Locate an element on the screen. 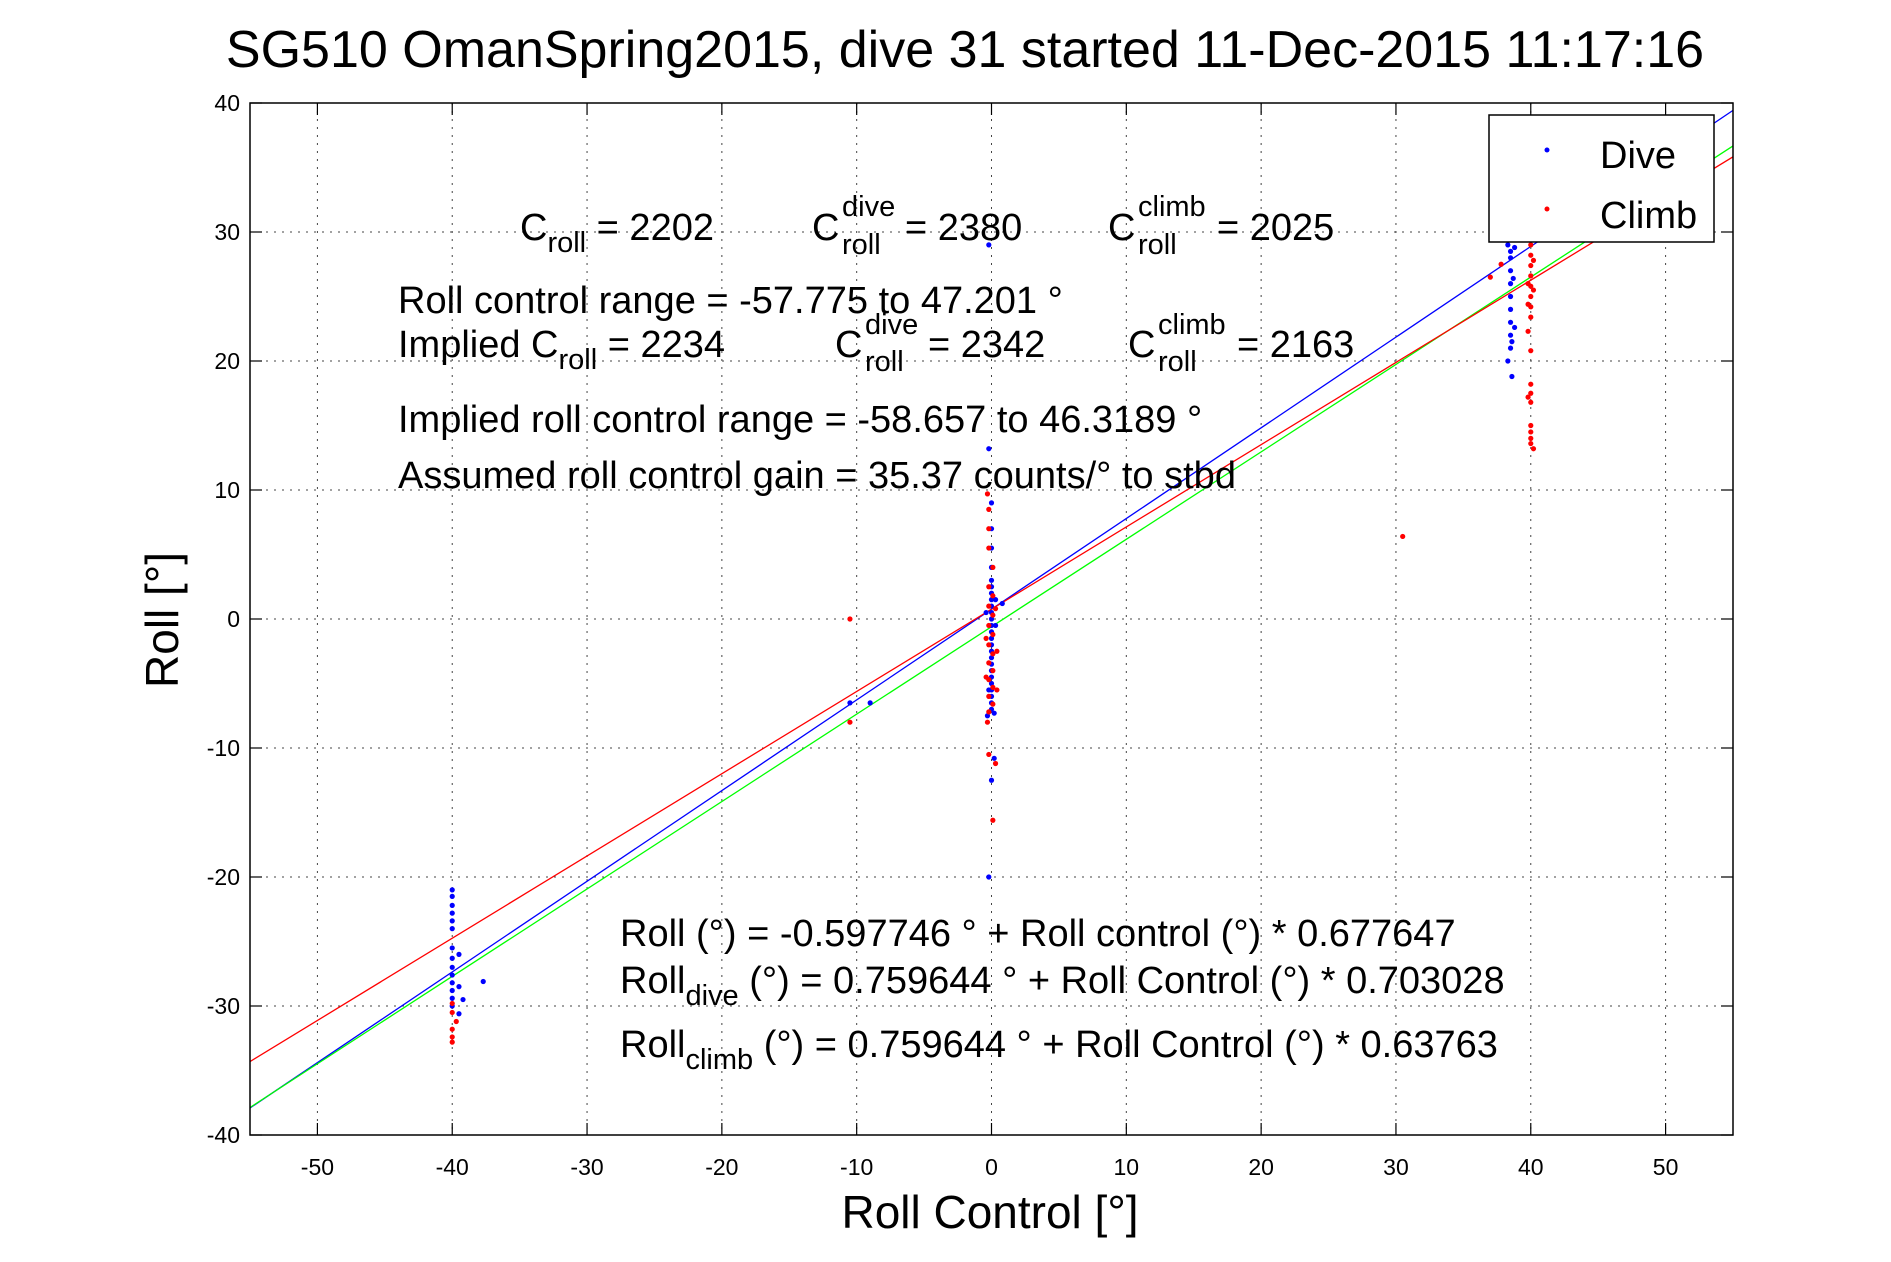  x-tick-label: -30 is located at coordinates (586, 1167).